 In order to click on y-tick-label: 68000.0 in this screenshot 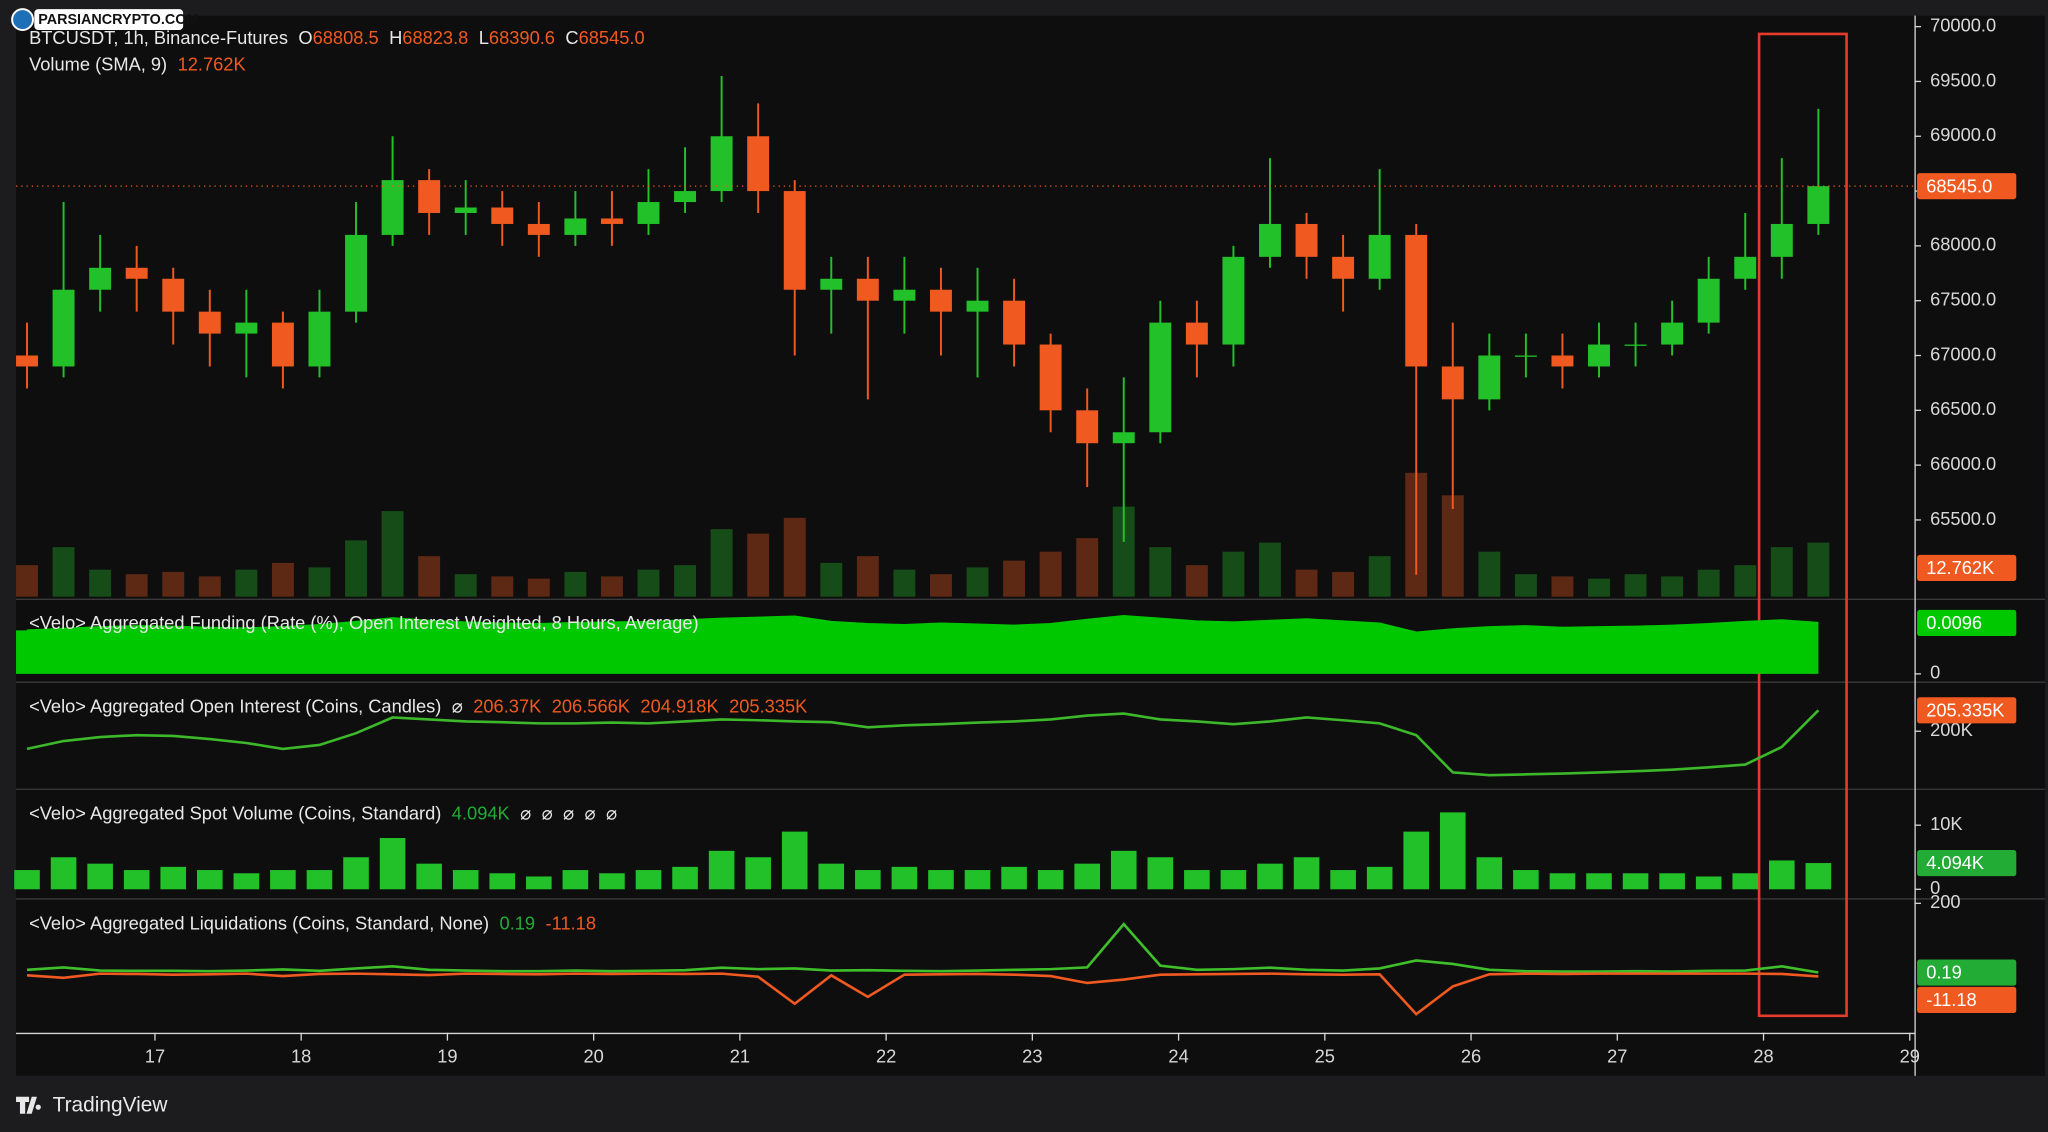, I will do `click(1963, 244)`.